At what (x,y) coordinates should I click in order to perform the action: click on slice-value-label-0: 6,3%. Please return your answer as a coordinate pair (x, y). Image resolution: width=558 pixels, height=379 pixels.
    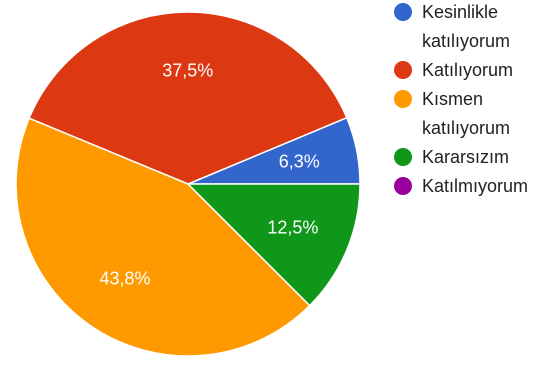
    Looking at the image, I should click on (299, 162).